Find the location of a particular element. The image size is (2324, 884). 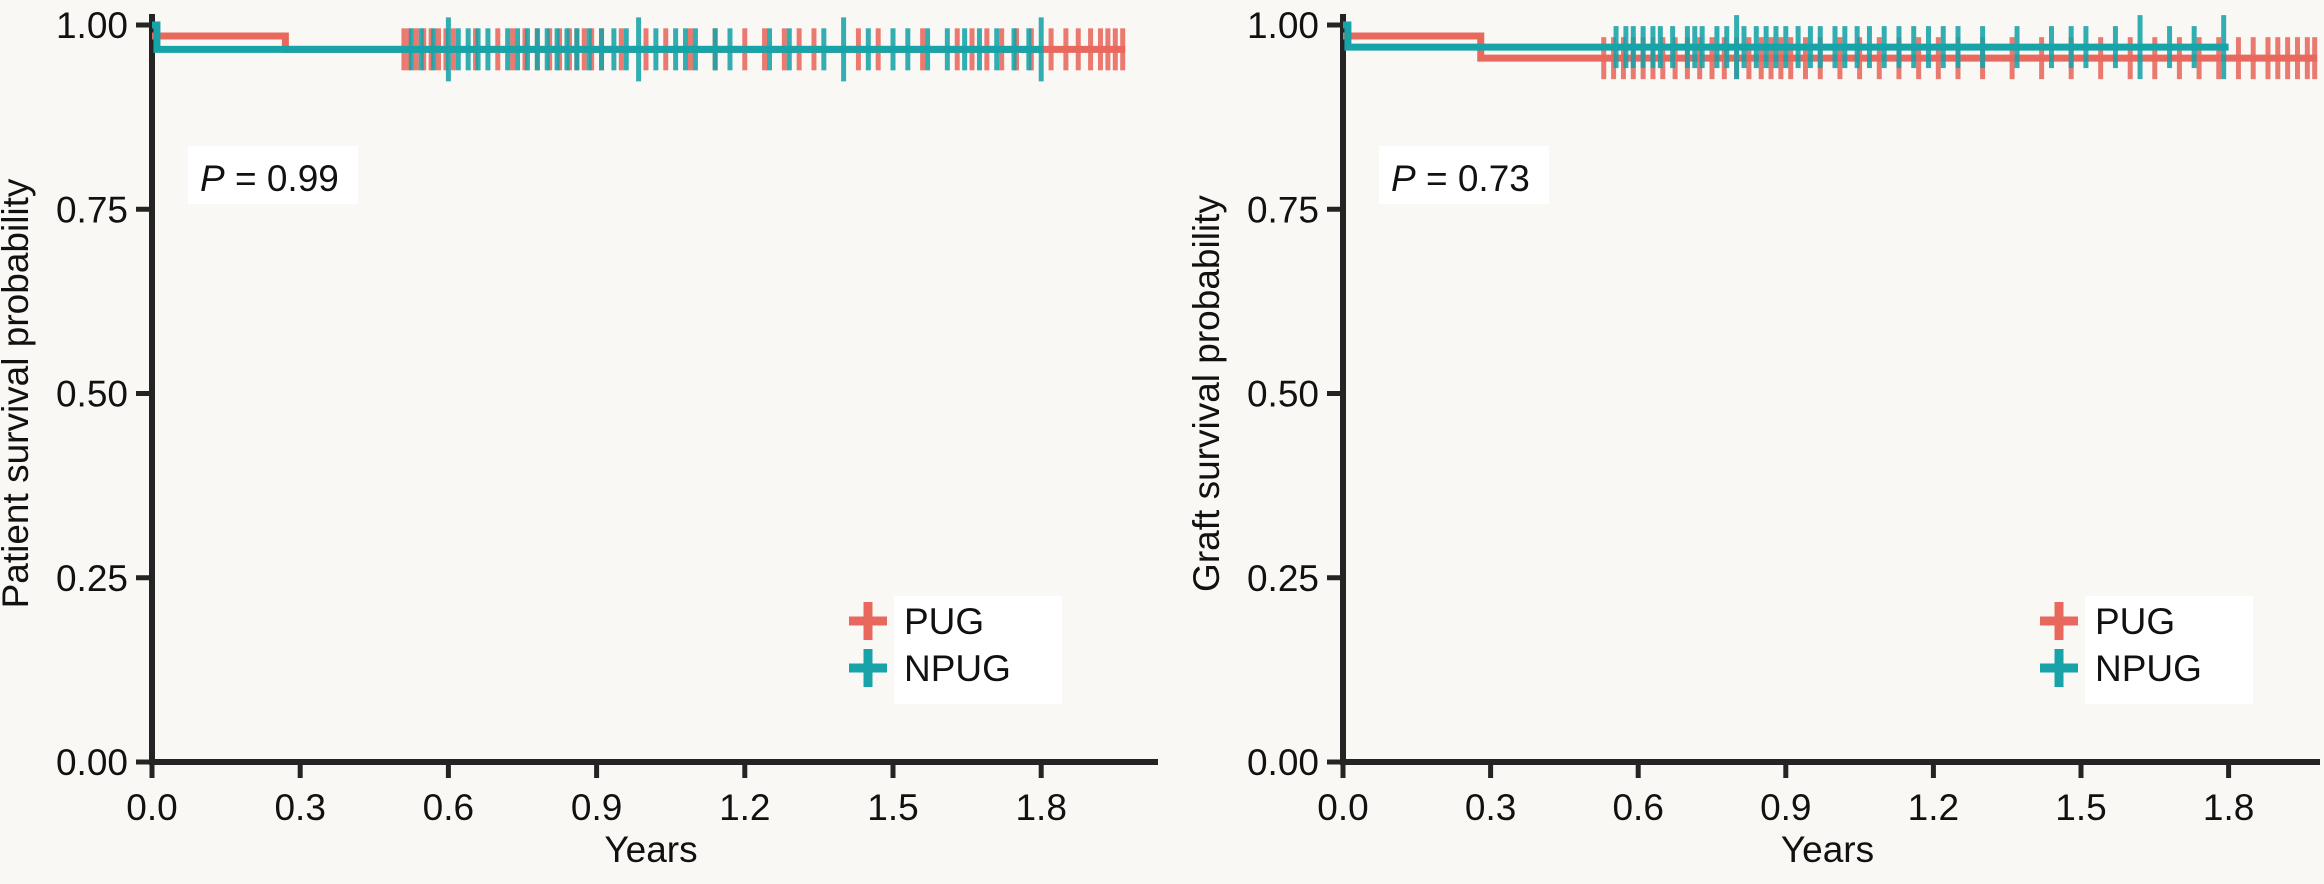

p-value-label: P = 0.99 is located at coordinates (269, 178).